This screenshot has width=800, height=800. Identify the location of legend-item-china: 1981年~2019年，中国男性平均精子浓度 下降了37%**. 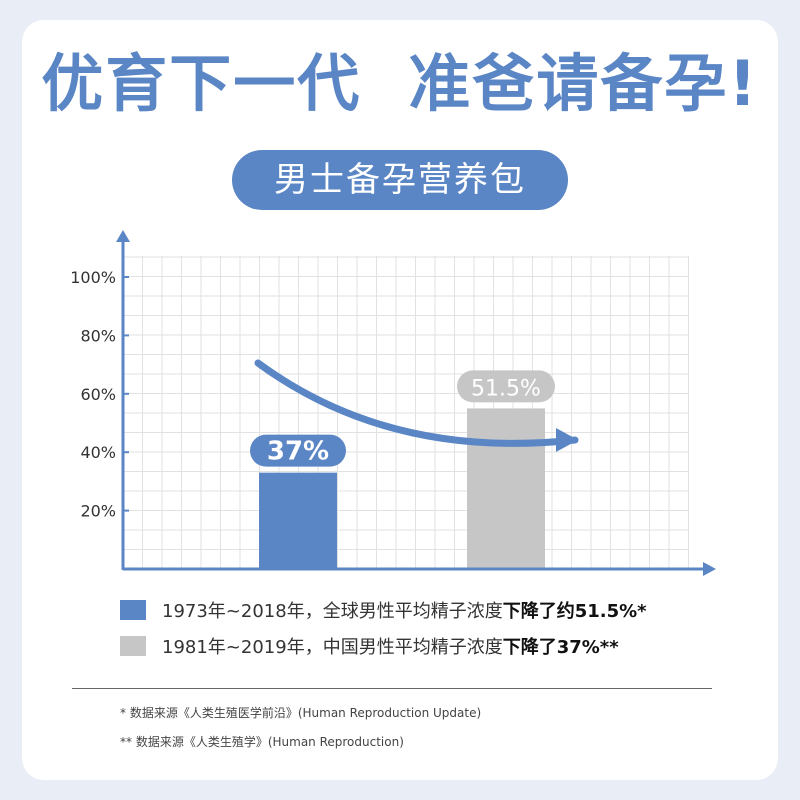
(369, 646).